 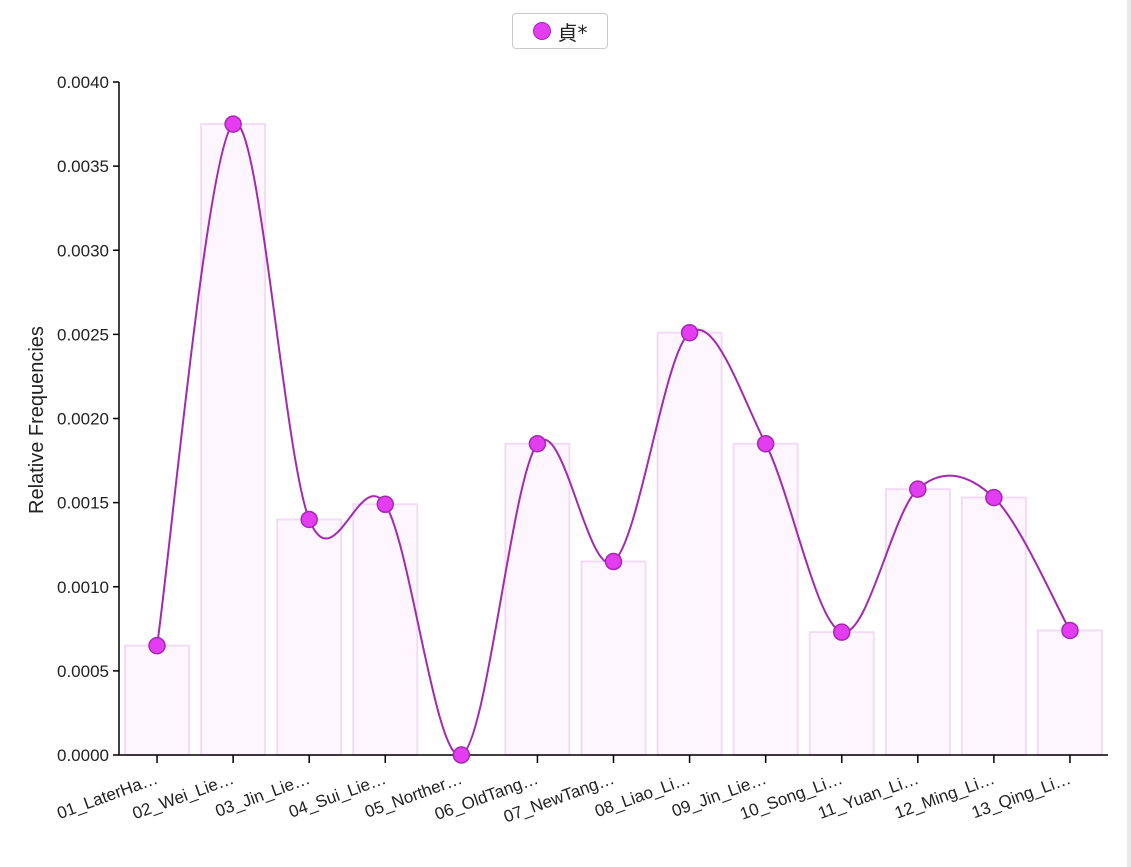 I want to click on legend: 貞*, so click(x=560, y=31).